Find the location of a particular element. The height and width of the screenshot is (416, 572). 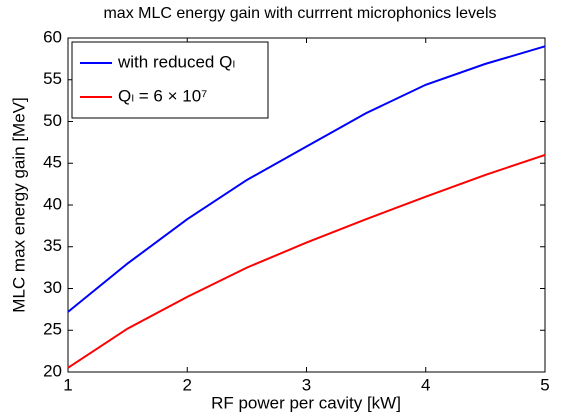

y-axis-label: MLC max energy gain [MeV] is located at coordinates (18, 204).